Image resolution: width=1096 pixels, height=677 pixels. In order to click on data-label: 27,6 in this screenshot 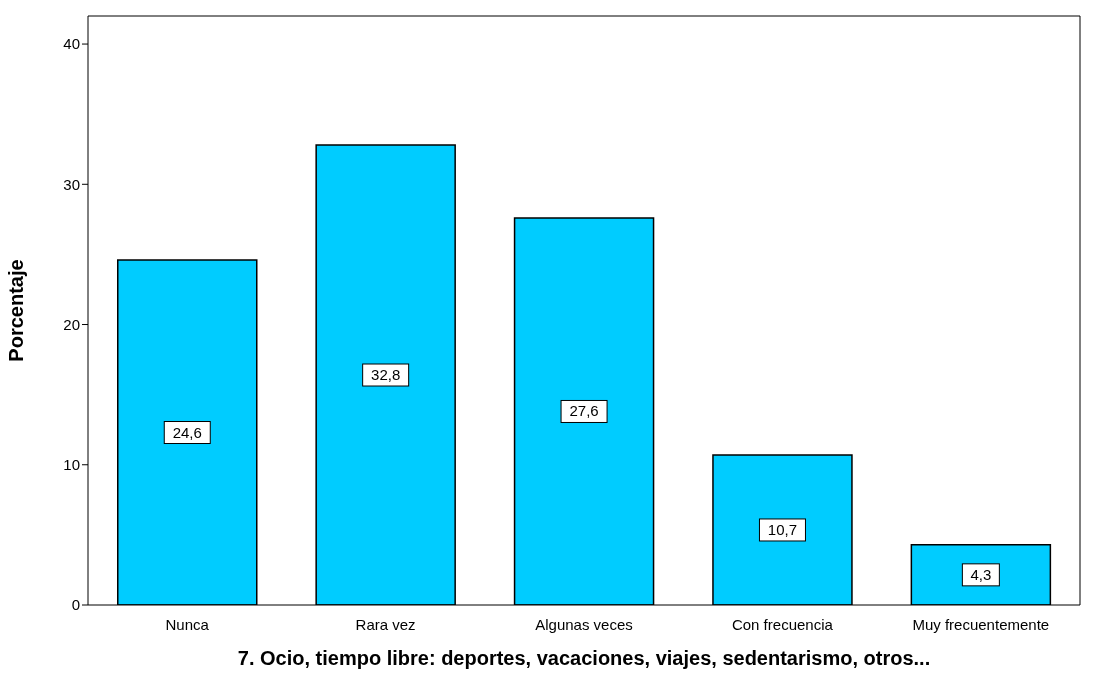, I will do `click(584, 411)`.